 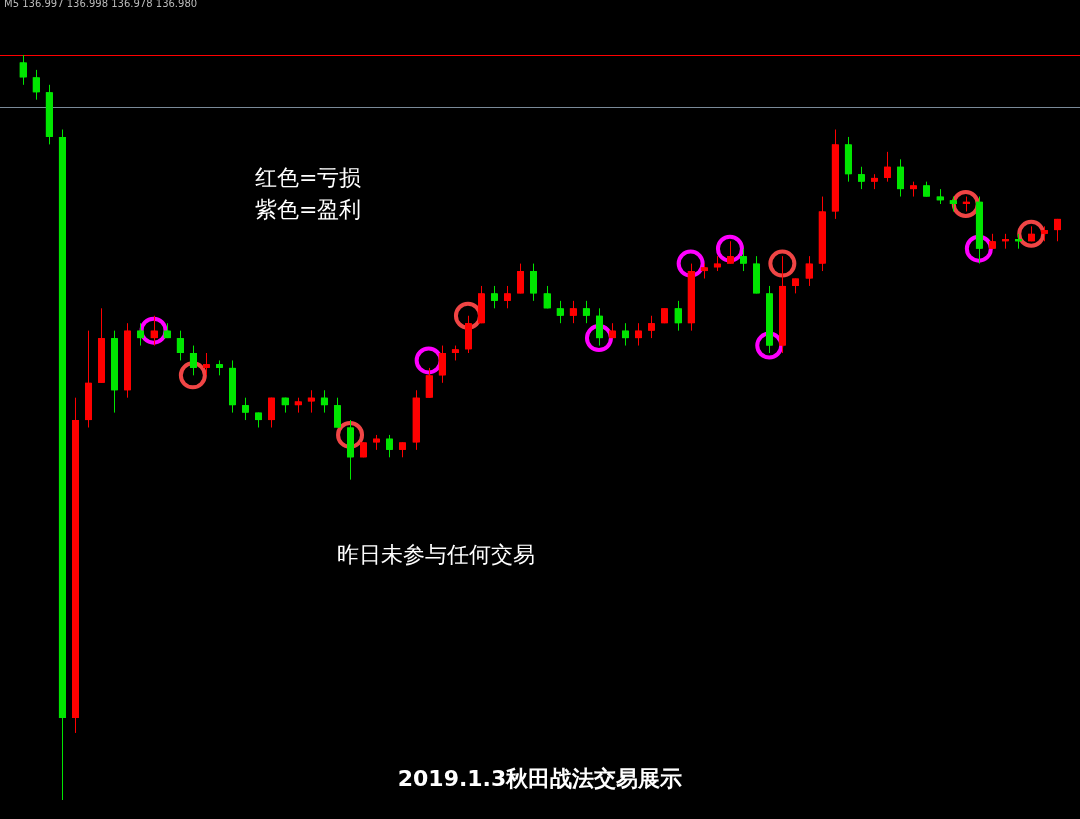 What do you see at coordinates (540, 779) in the screenshot?
I see `text: 2019.1.3秋田战法交易展示` at bounding box center [540, 779].